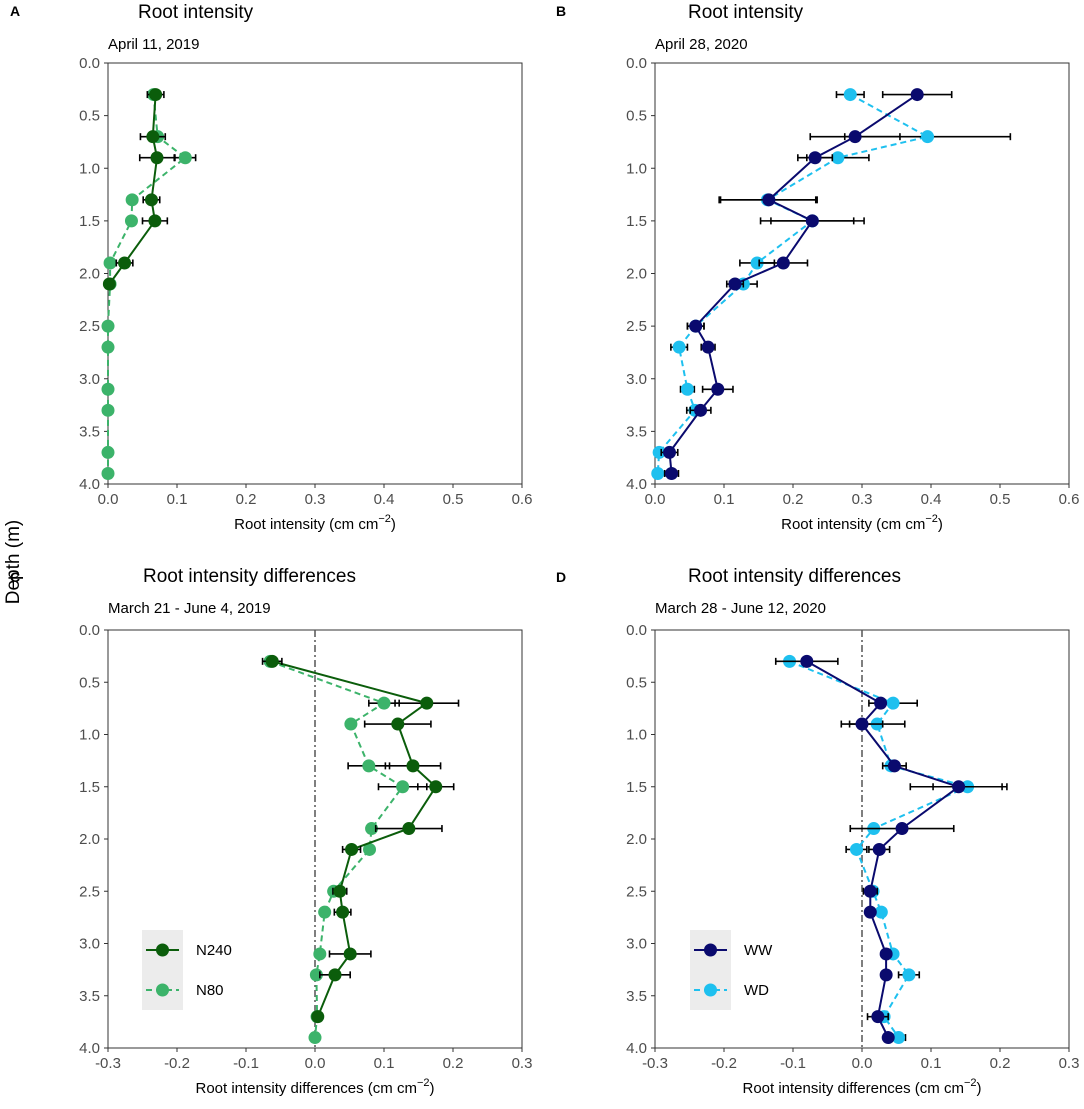 The height and width of the screenshot is (1109, 1084). What do you see at coordinates (153, 44) in the screenshot?
I see `panel-subtitle: April 11, 2019` at bounding box center [153, 44].